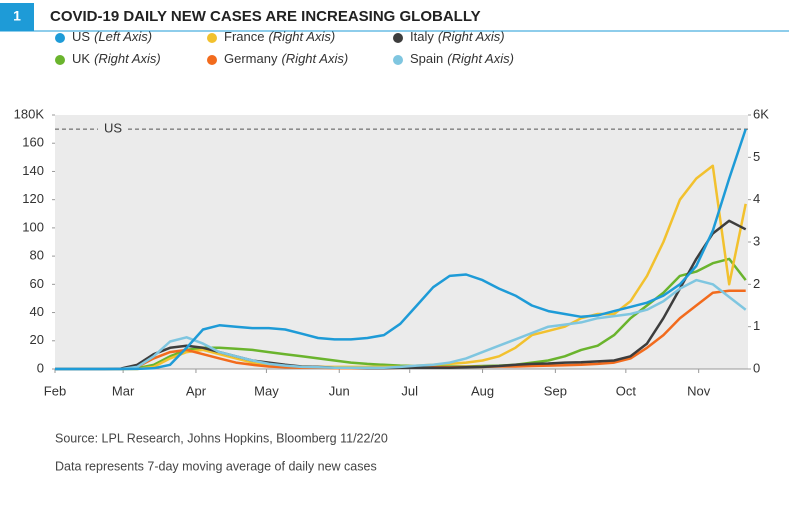 The image size is (789, 506). What do you see at coordinates (37, 311) in the screenshot?
I see `y-tick-label: 40` at bounding box center [37, 311].